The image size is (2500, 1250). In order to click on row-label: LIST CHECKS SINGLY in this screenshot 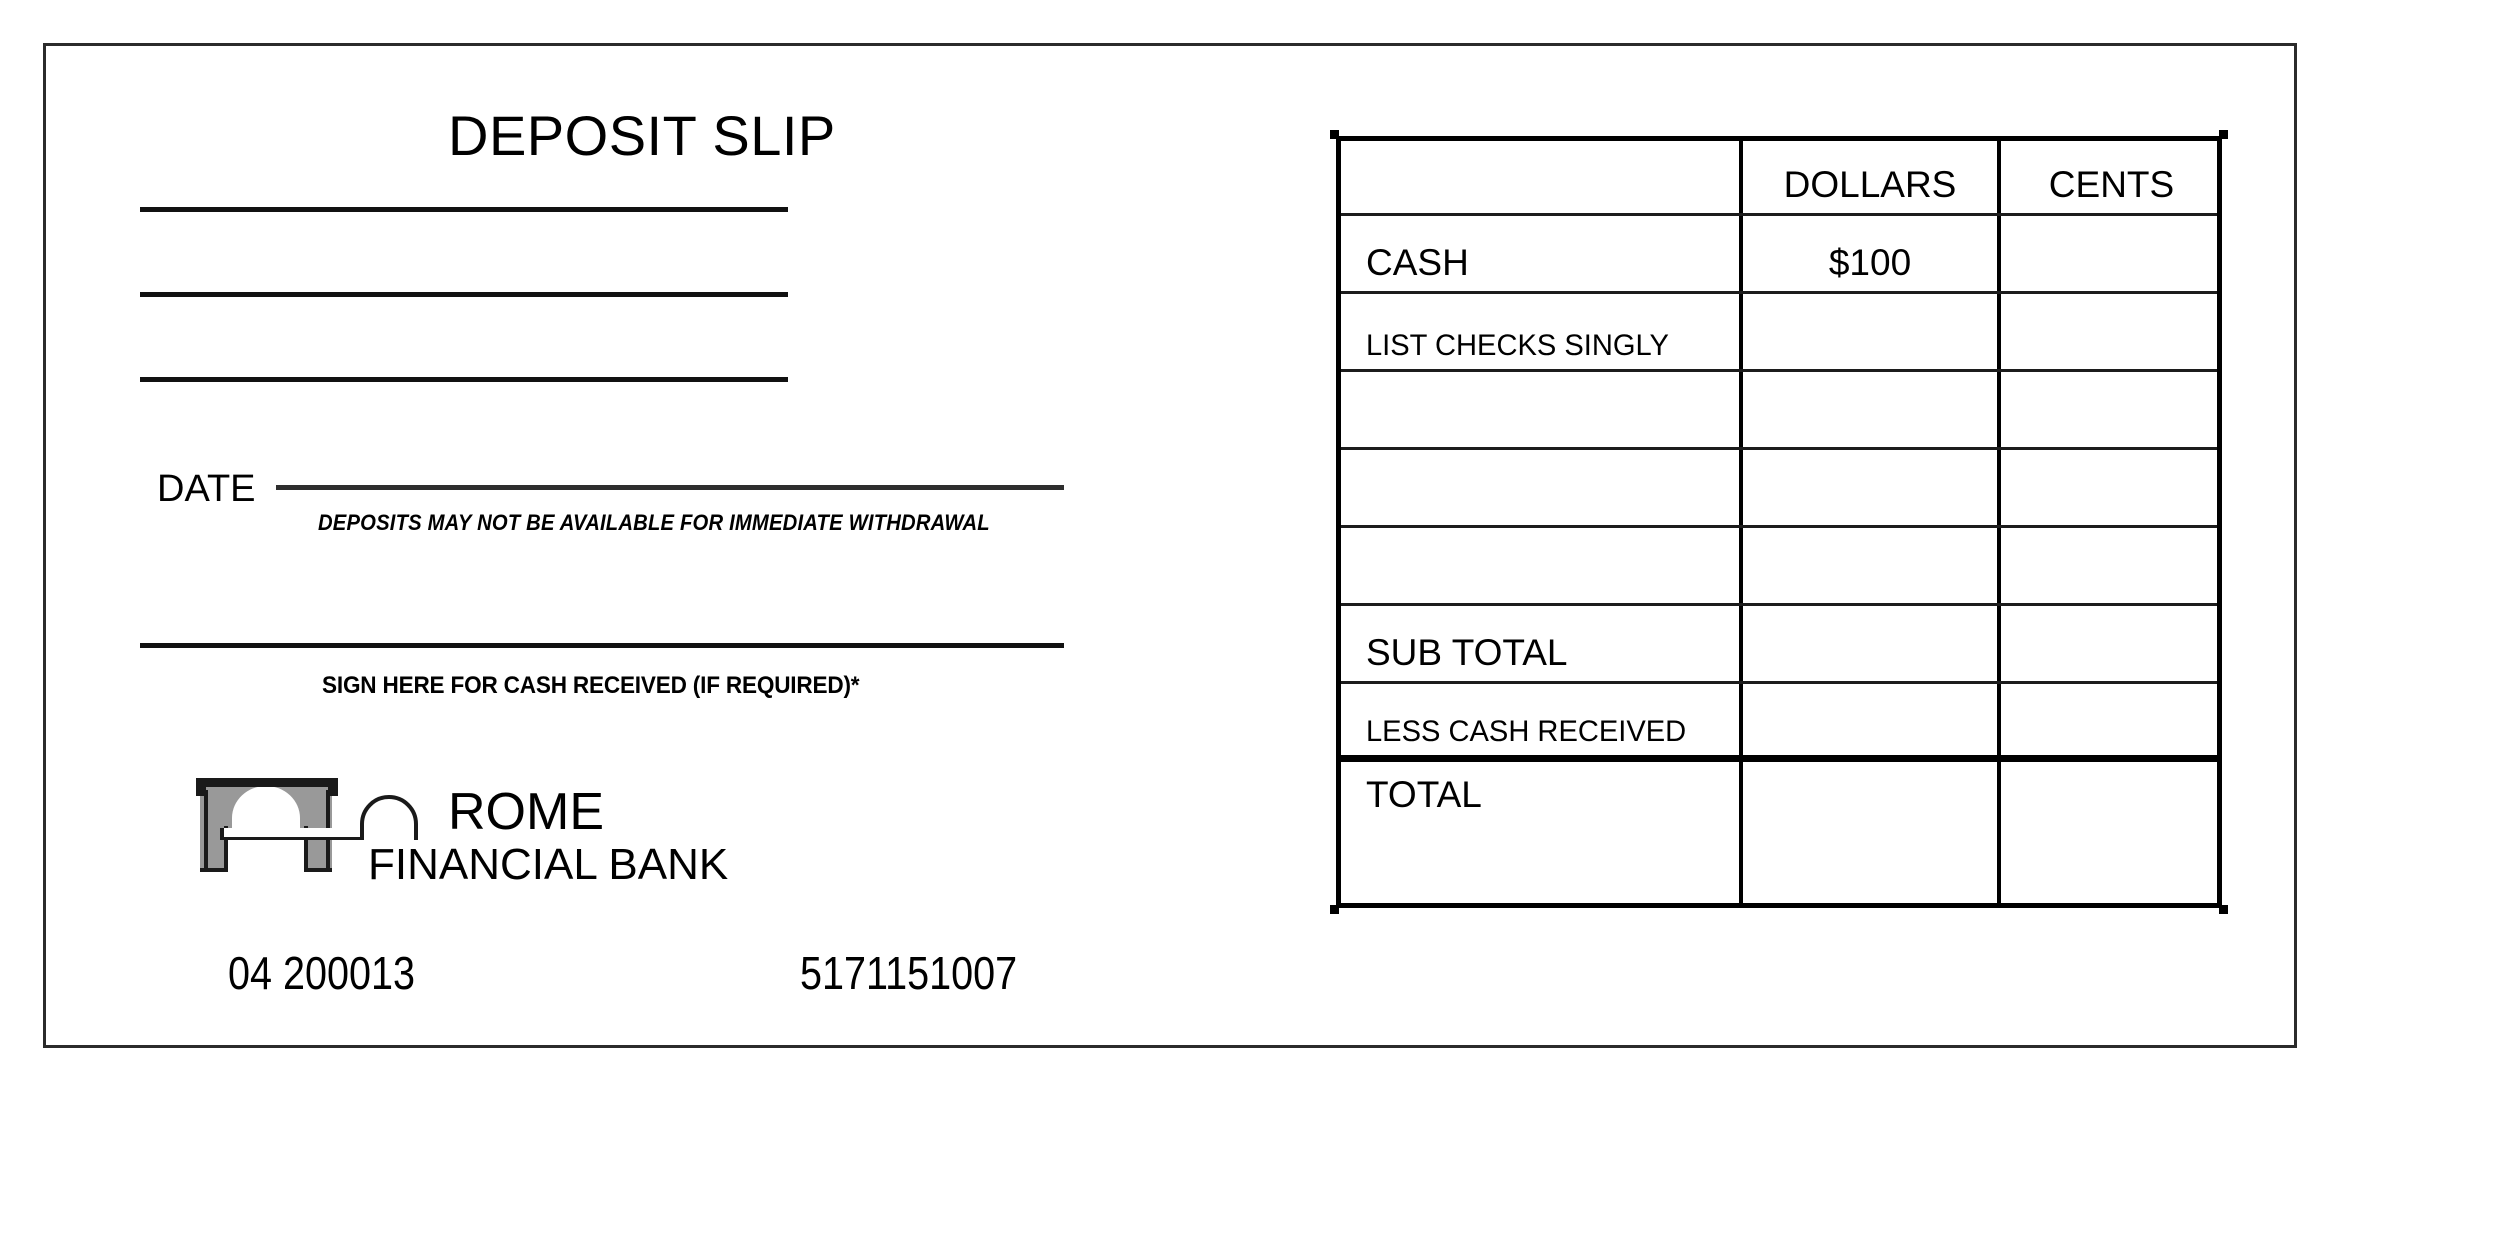, I will do `click(1517, 345)`.